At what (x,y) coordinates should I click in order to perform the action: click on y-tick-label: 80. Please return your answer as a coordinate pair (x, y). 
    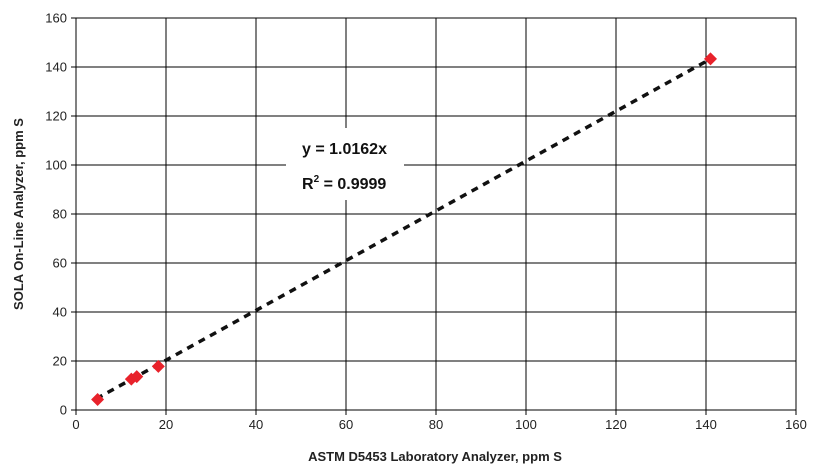
    Looking at the image, I should click on (60, 214).